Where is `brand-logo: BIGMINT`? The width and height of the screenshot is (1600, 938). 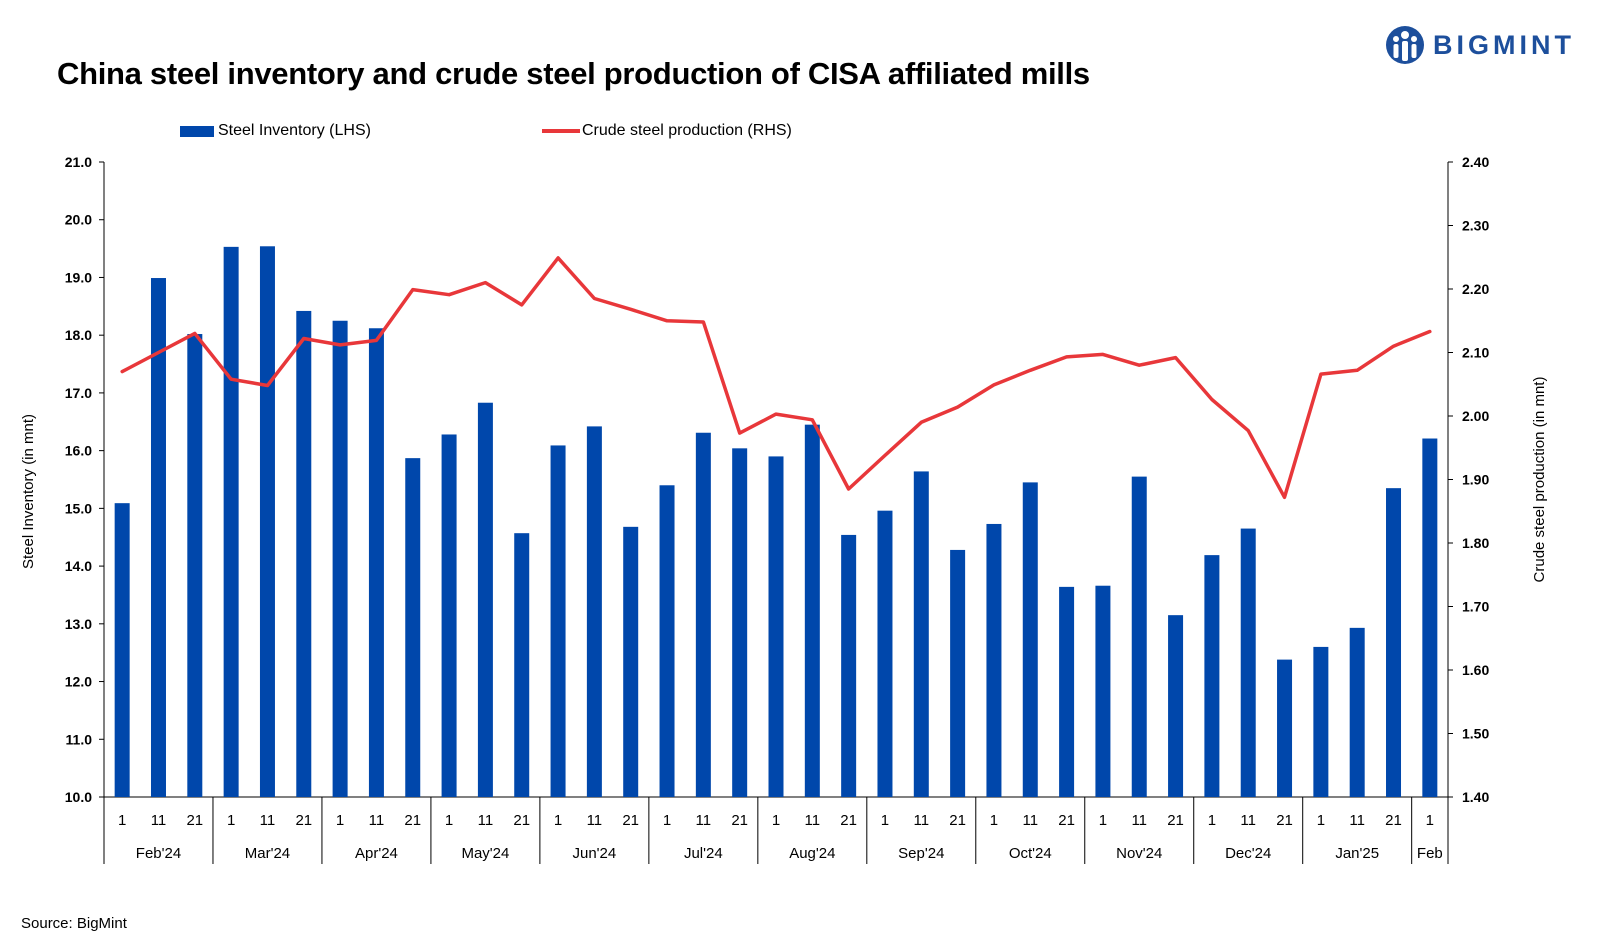
brand-logo: BIGMINT is located at coordinates (1480, 45).